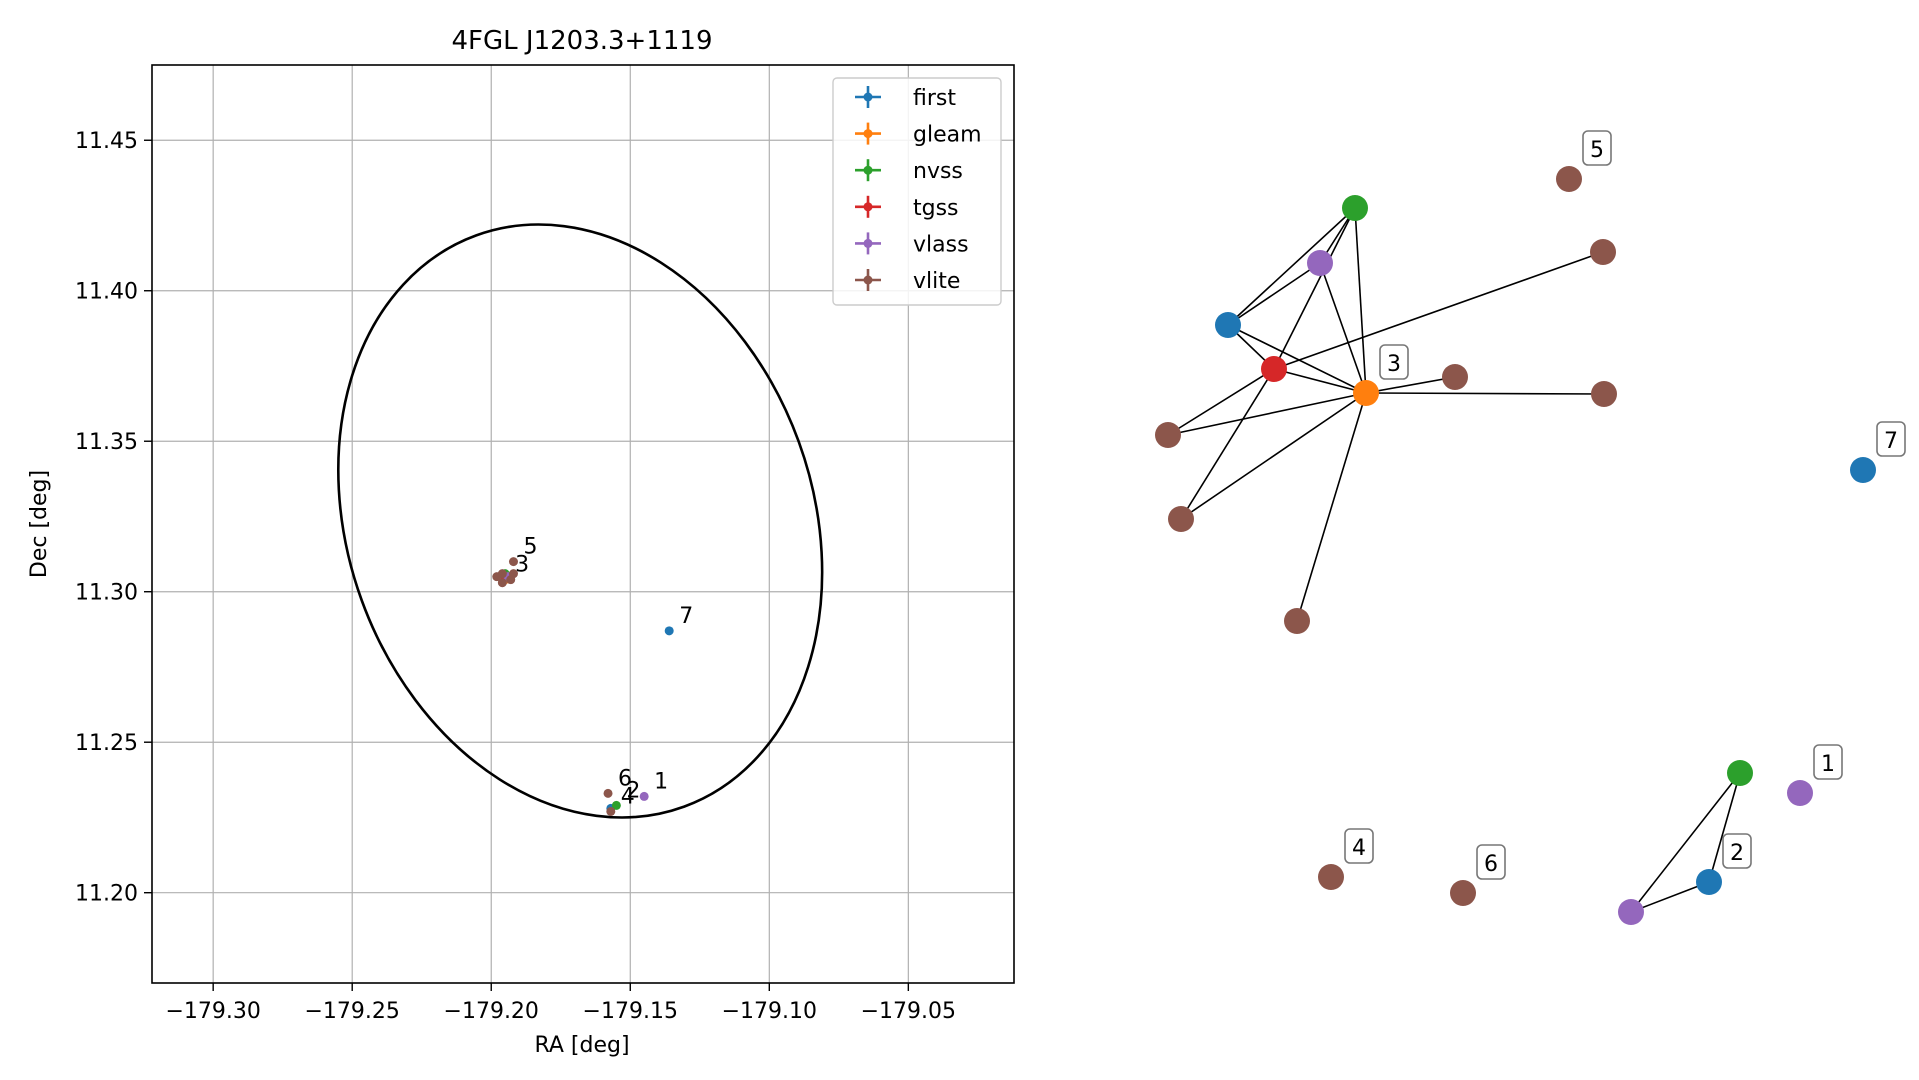  I want to click on x-axis-label: RA [deg], so click(581, 1045).